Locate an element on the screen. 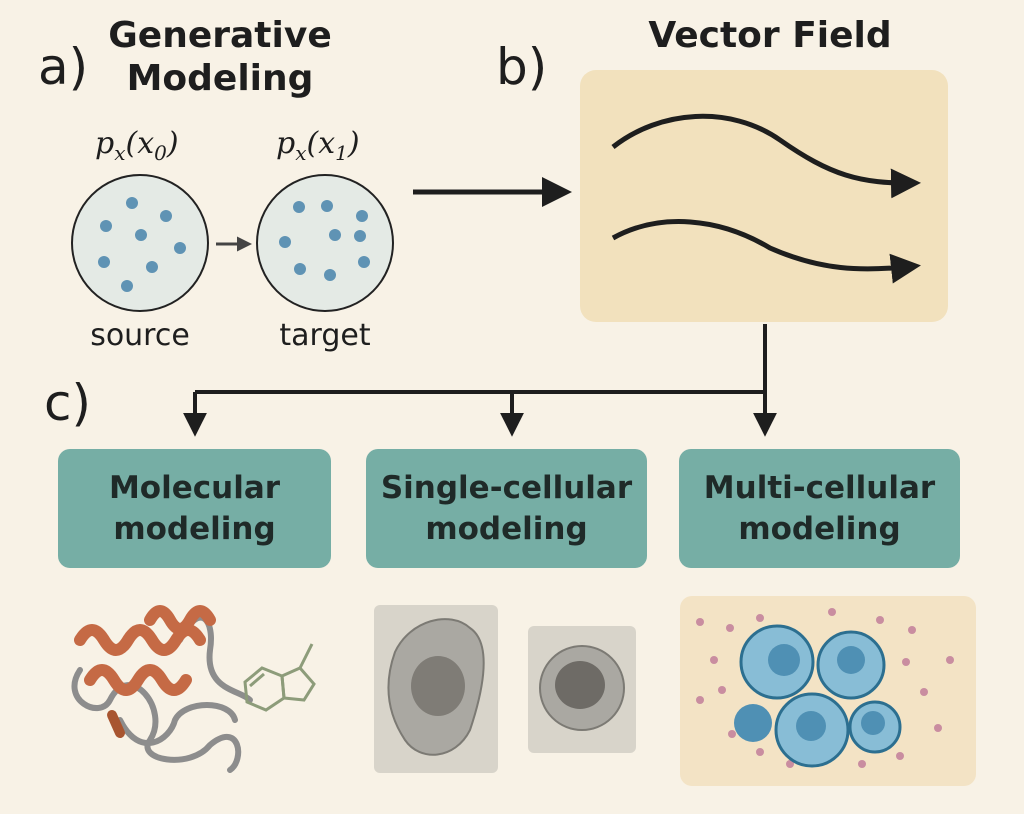 The height and width of the screenshot is (814, 1024). molecular-modeling-box: Molecular modeling is located at coordinates (194, 508).